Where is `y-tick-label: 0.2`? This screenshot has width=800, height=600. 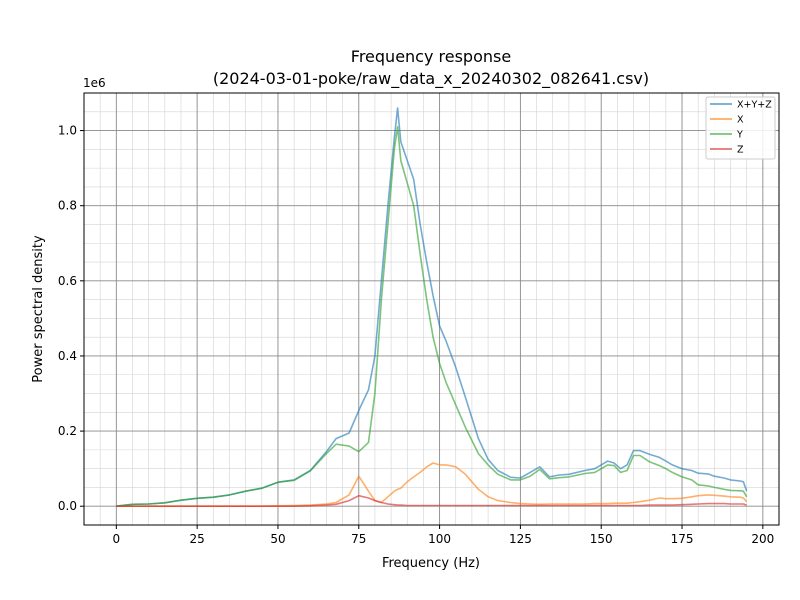 y-tick-label: 0.2 is located at coordinates (67, 431).